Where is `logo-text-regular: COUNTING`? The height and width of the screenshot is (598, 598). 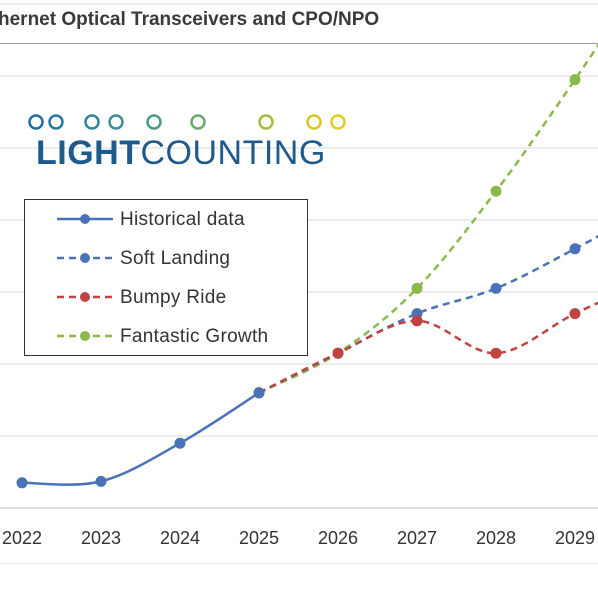 logo-text-regular: COUNTING is located at coordinates (233, 153).